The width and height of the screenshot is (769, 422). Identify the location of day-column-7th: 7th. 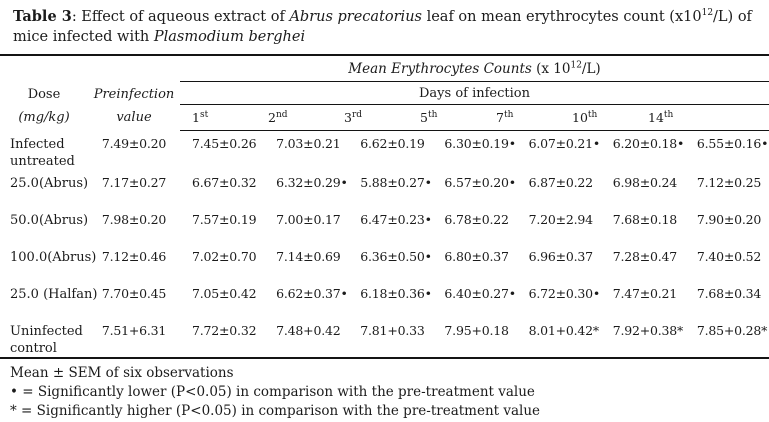
(505, 117).